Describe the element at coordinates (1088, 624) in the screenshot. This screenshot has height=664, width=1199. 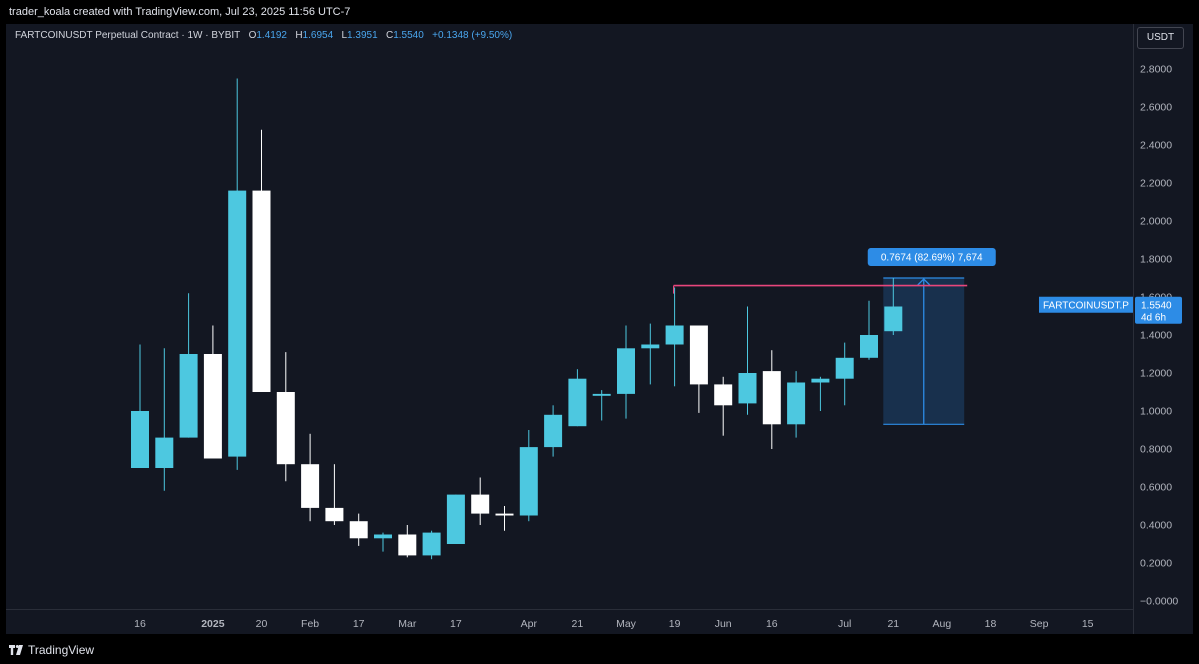
I see `time-tick-label: 15` at that location.